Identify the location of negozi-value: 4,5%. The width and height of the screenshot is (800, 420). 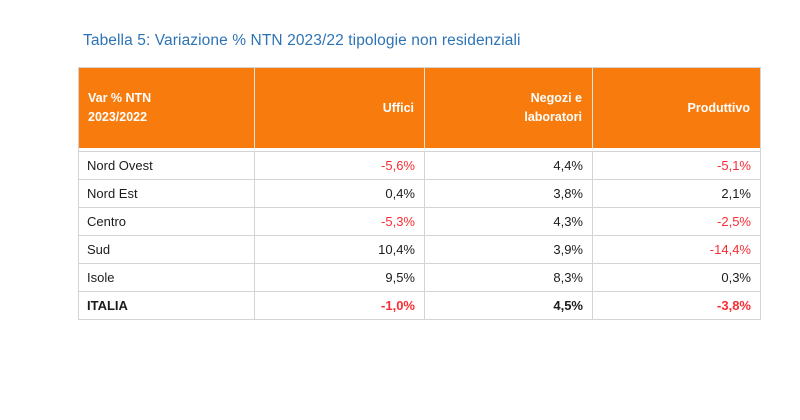
(509, 305).